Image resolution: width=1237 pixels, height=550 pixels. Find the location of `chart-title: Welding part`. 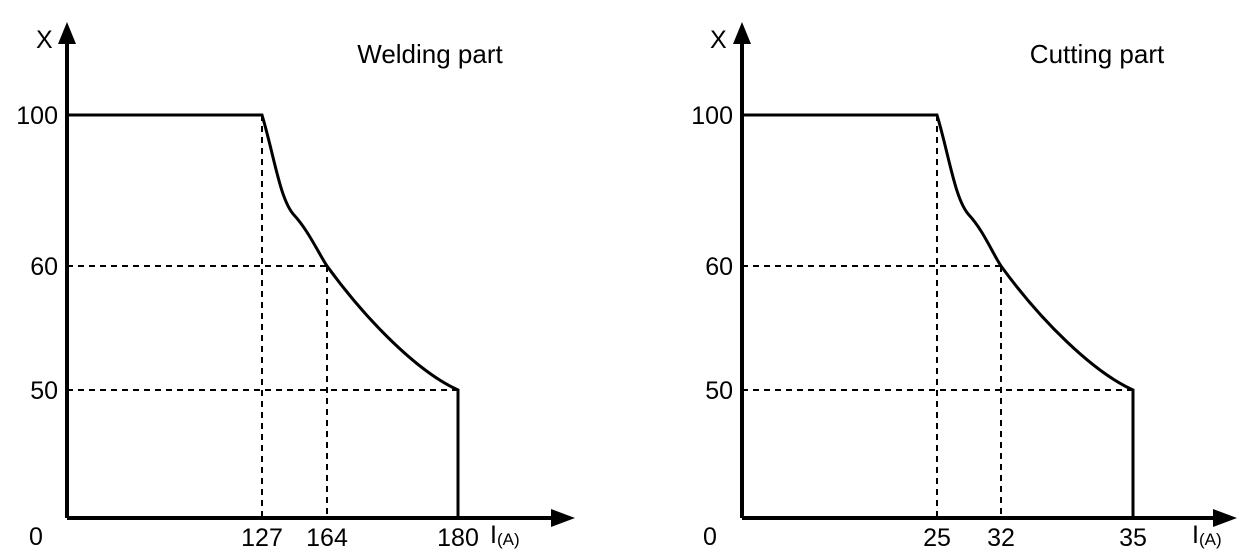

chart-title: Welding part is located at coordinates (430, 54).